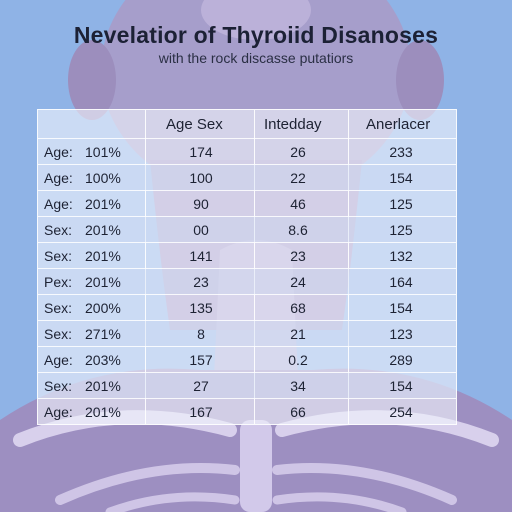  What do you see at coordinates (401, 282) in the screenshot?
I see `cell-anerlacer: 164` at bounding box center [401, 282].